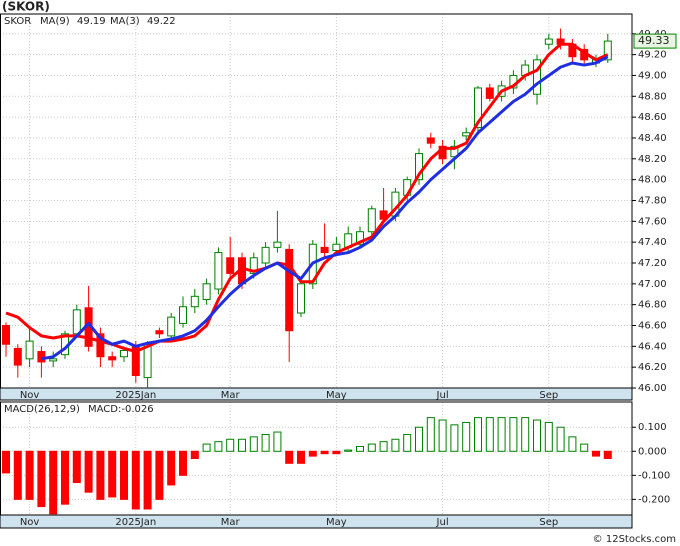 The height and width of the screenshot is (546, 680). Describe the element at coordinates (316, 521) in the screenshot. I see `axis-band` at that location.